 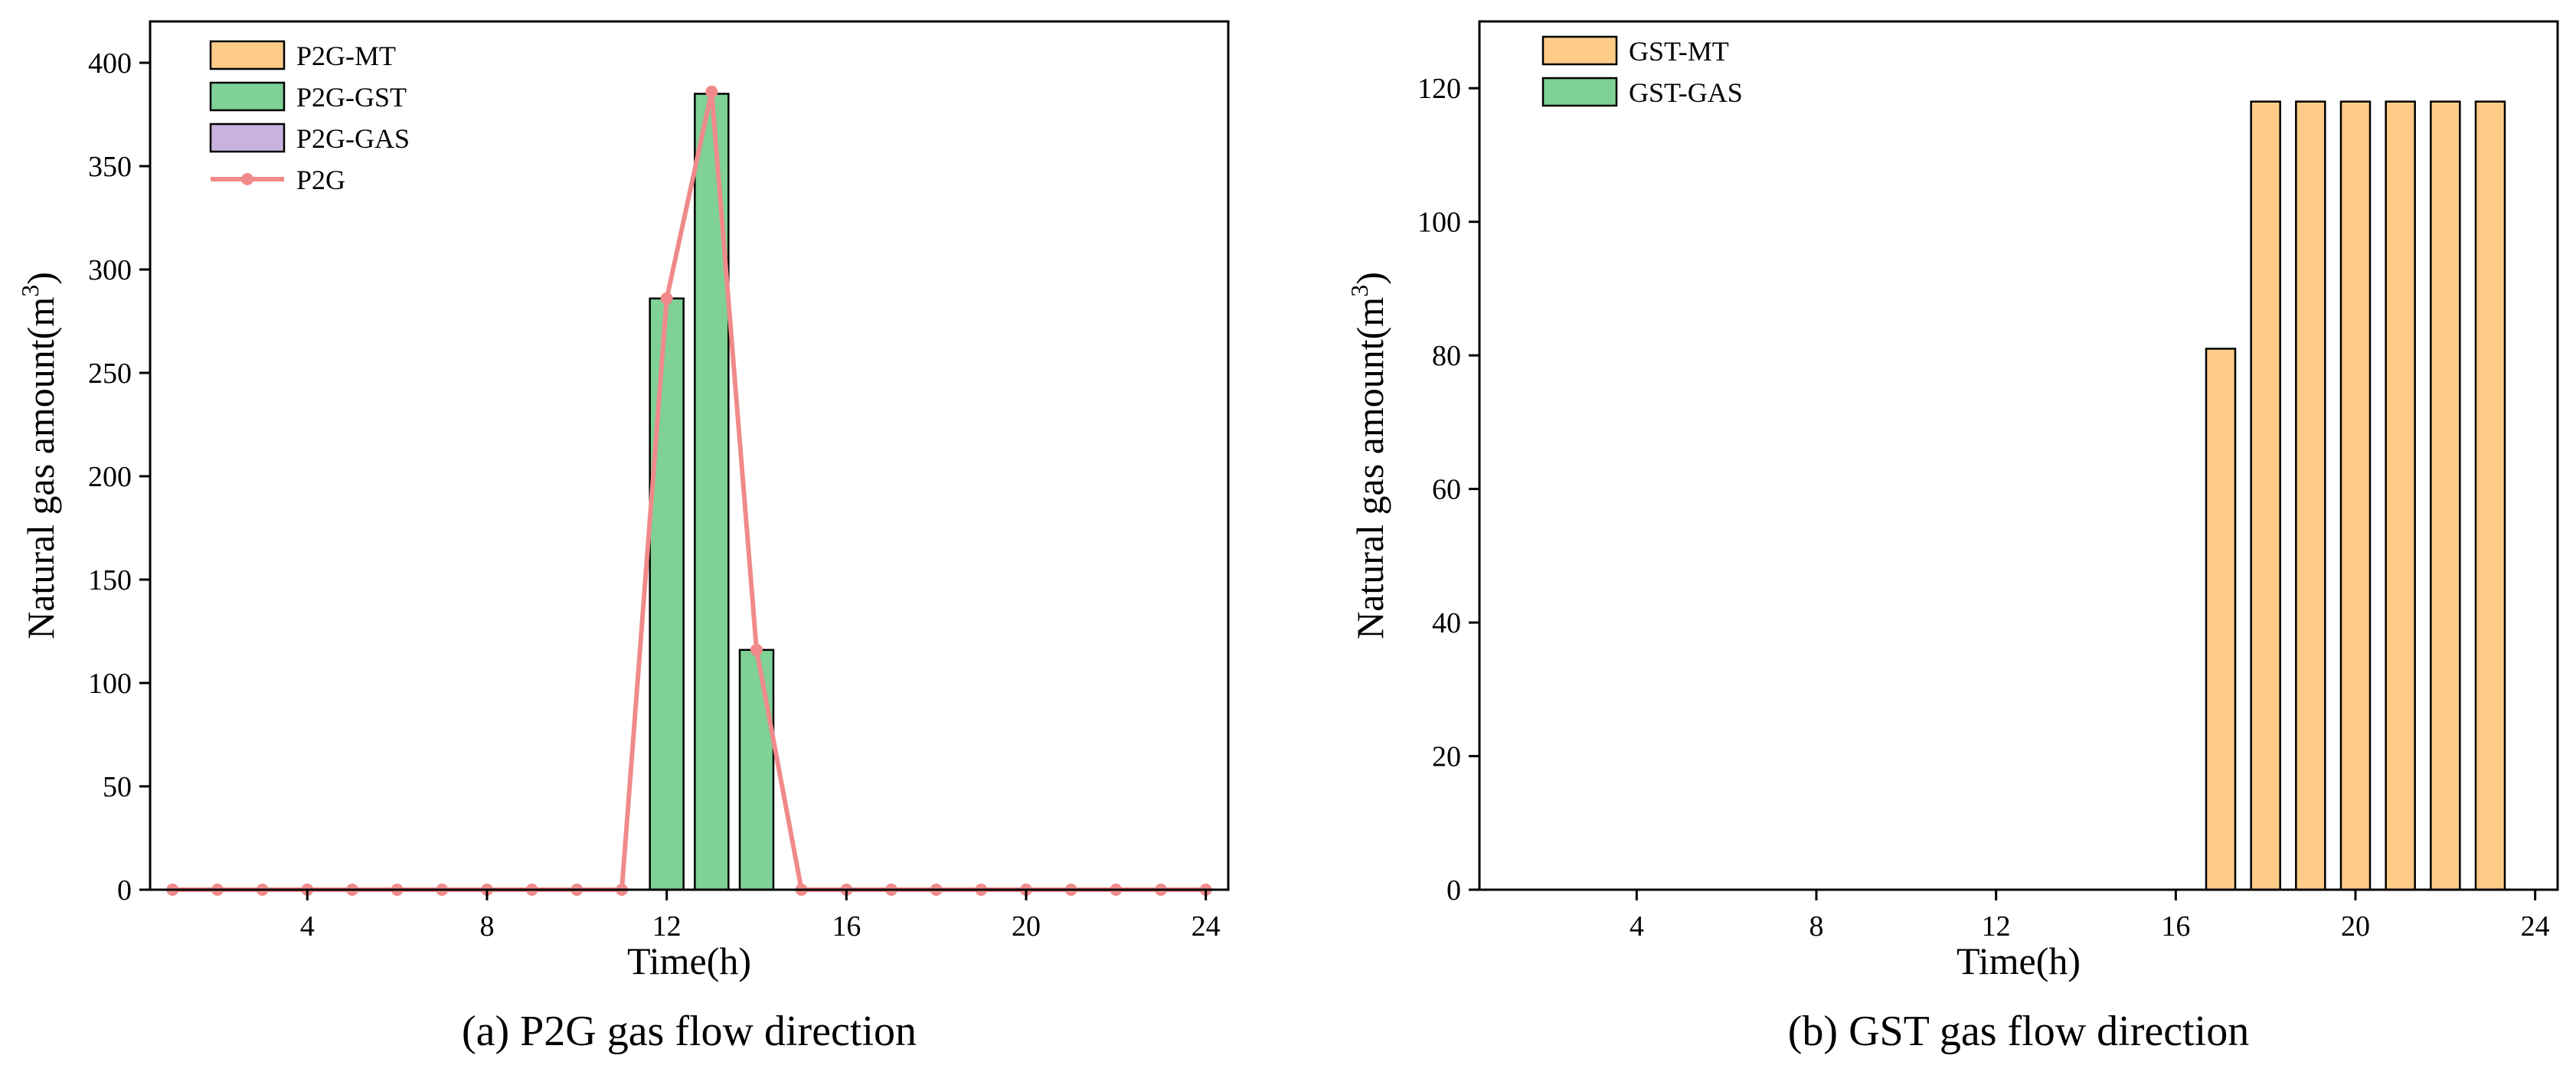 I want to click on point-p2g-t12, so click(x=666, y=298).